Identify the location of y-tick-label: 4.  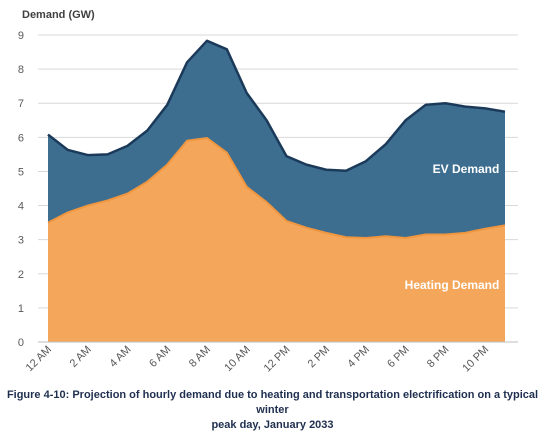
(21, 207).